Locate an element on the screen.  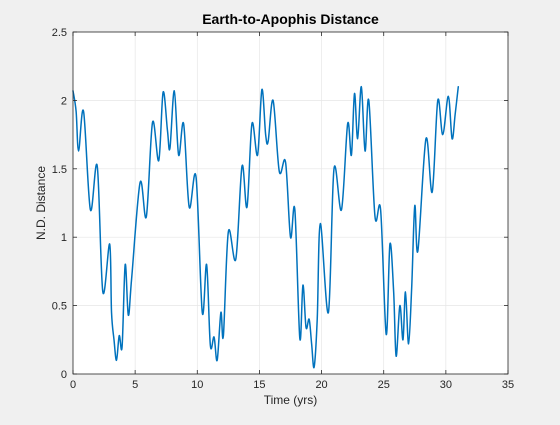
y-axis-label: N.D. Distance is located at coordinates (41, 203).